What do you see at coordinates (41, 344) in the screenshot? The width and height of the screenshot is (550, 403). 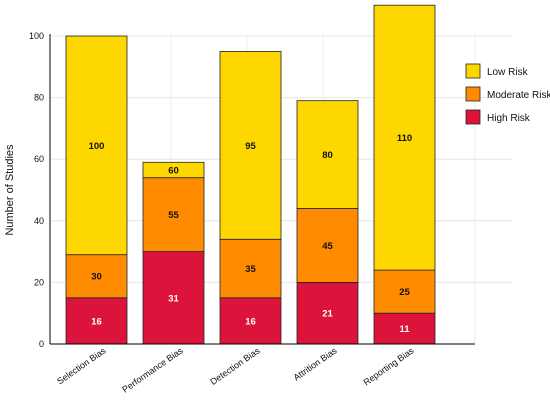 I see `y-tick-label: 0` at bounding box center [41, 344].